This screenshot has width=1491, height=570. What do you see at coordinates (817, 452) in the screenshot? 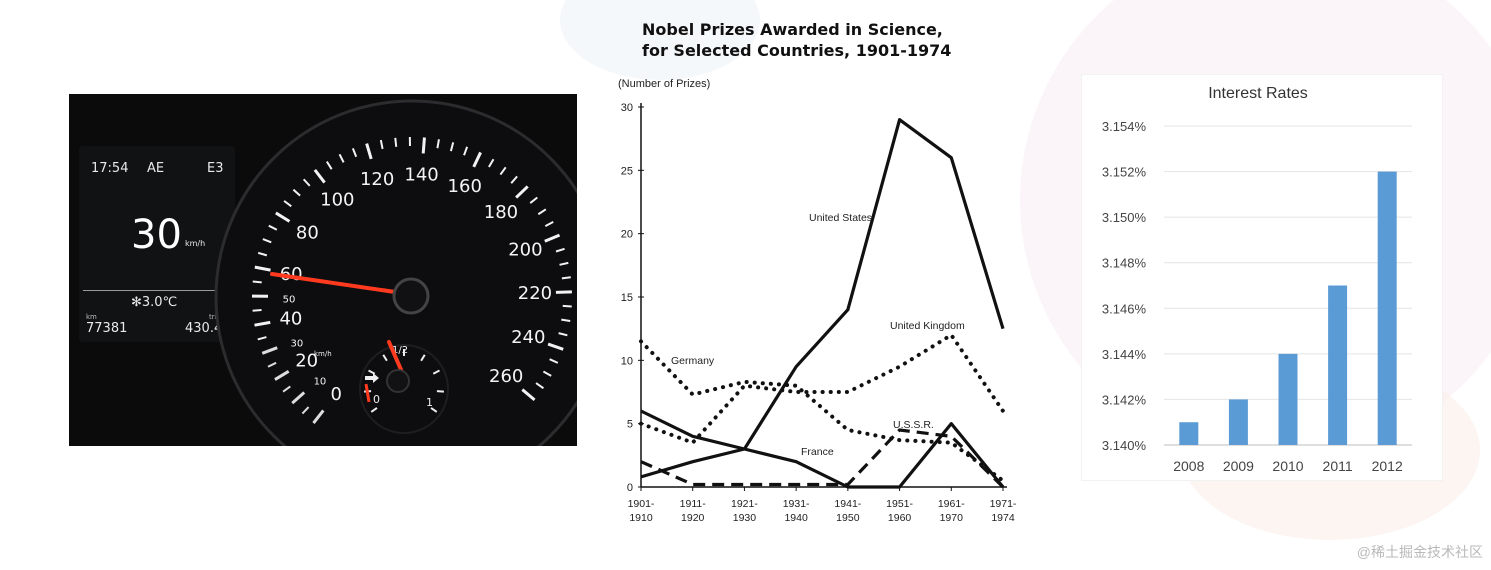
I see `series-label-france: France` at bounding box center [817, 452].